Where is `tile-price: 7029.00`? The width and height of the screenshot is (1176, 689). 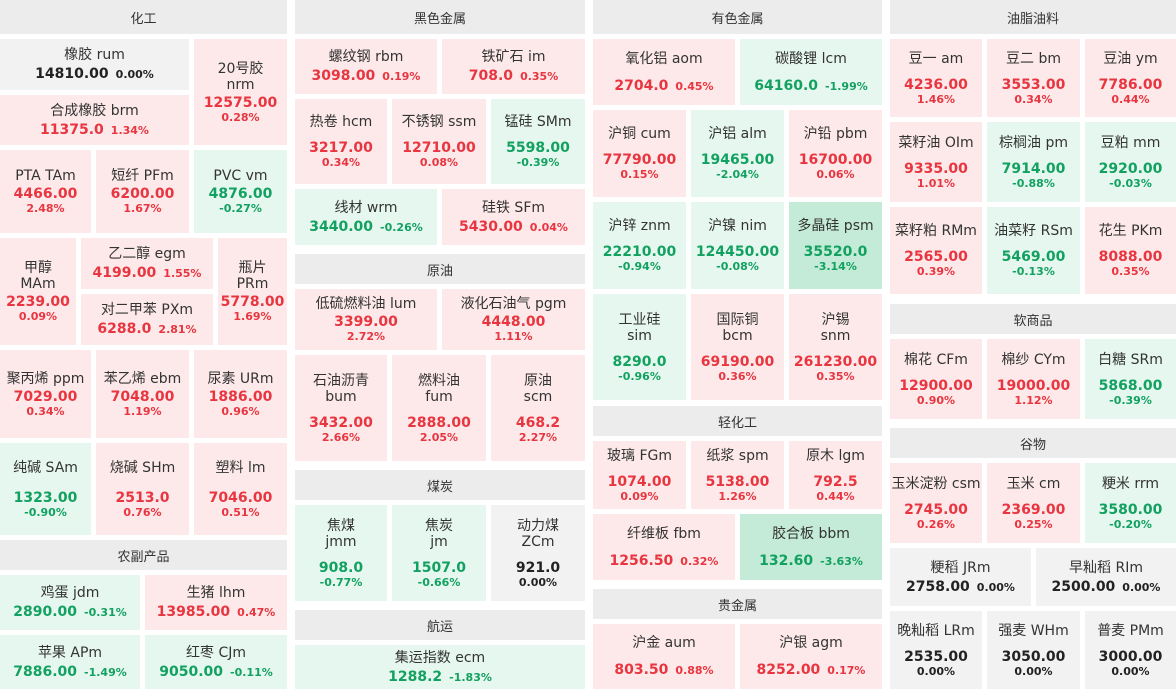
tile-price: 7029.00 is located at coordinates (45, 396).